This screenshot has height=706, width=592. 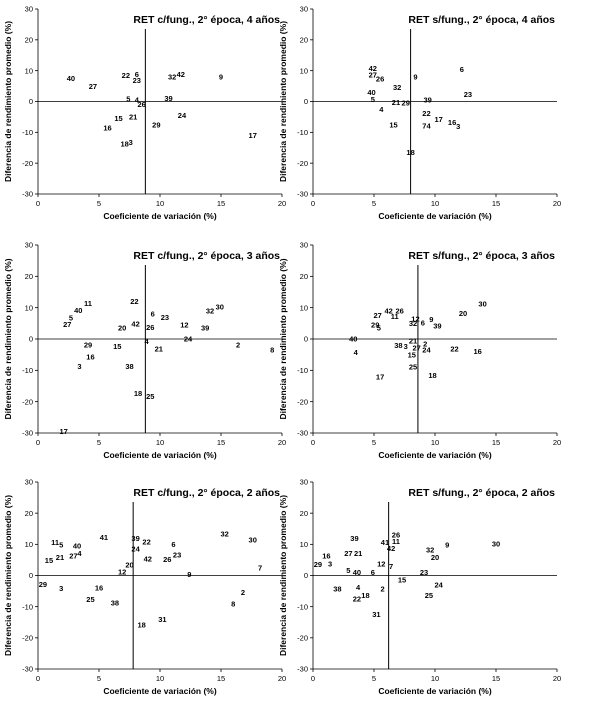 I want to click on point-label: 32, so click(x=210, y=311).